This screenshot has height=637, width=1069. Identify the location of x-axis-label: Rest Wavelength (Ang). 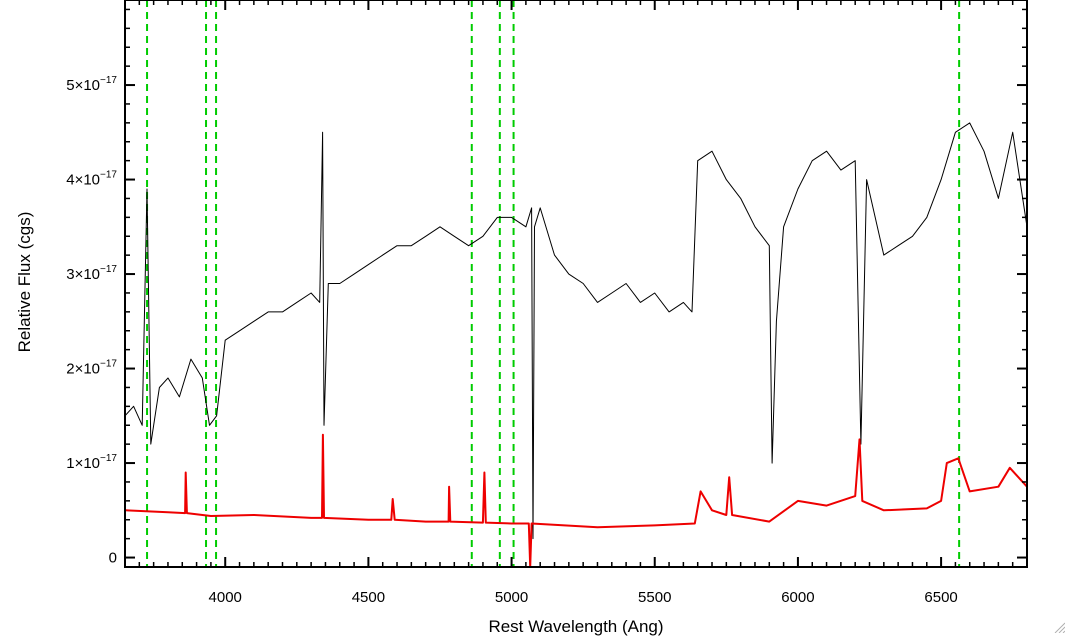
(575, 626).